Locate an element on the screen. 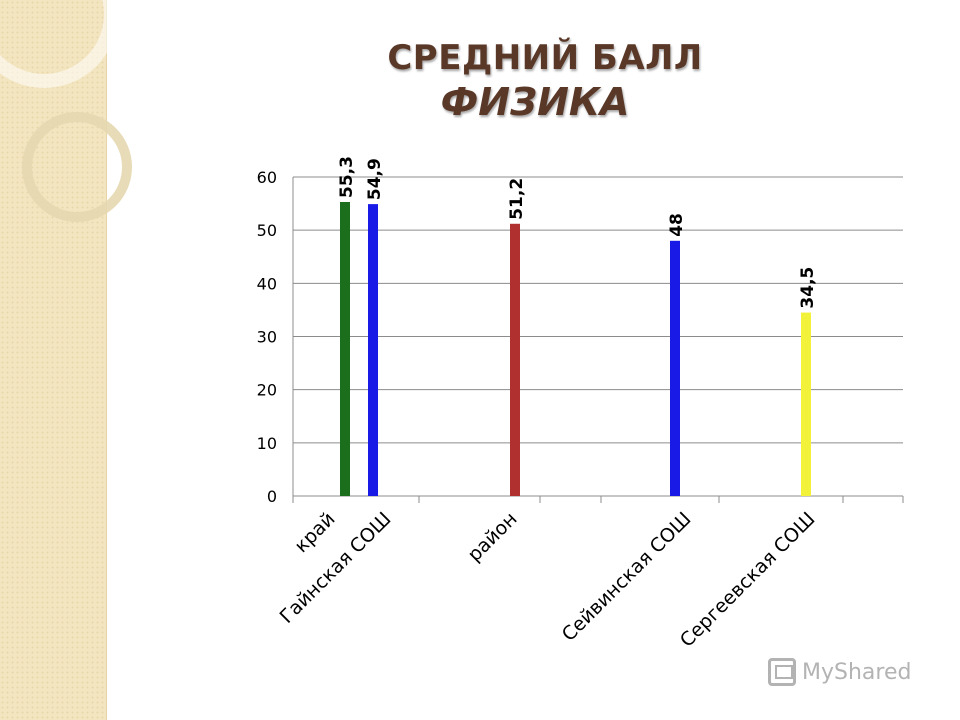 The height and width of the screenshot is (720, 960). watermark-text: MyShared is located at coordinates (857, 672).